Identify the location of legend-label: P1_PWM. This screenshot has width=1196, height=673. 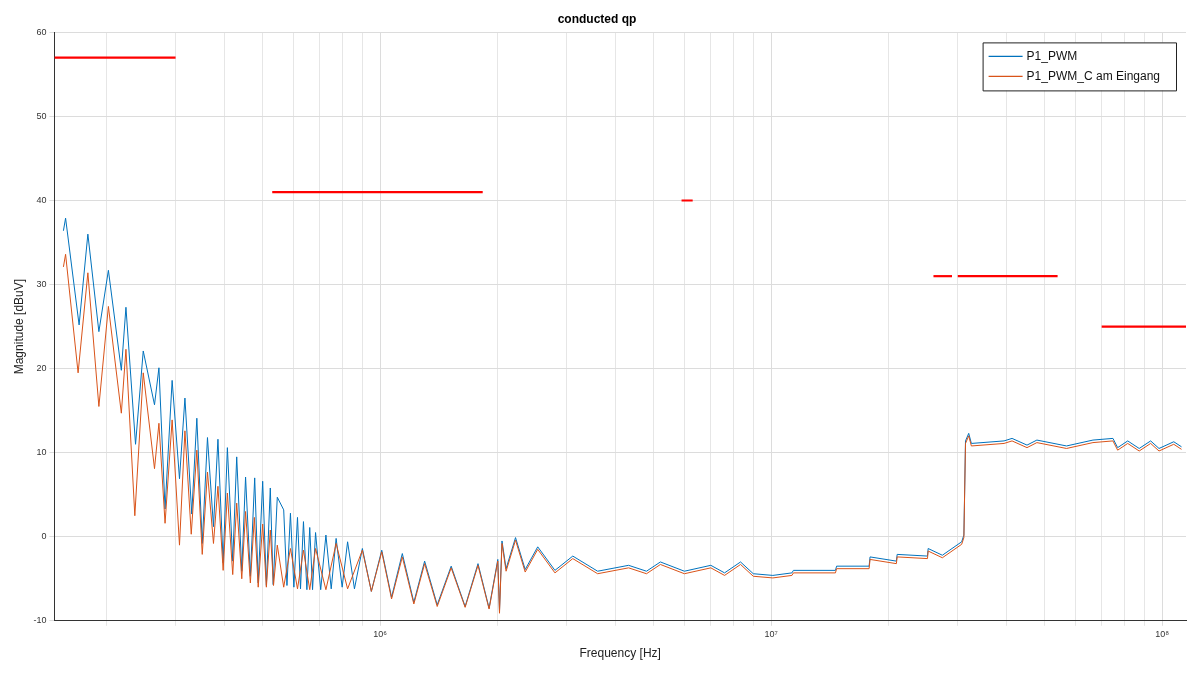
(1052, 55).